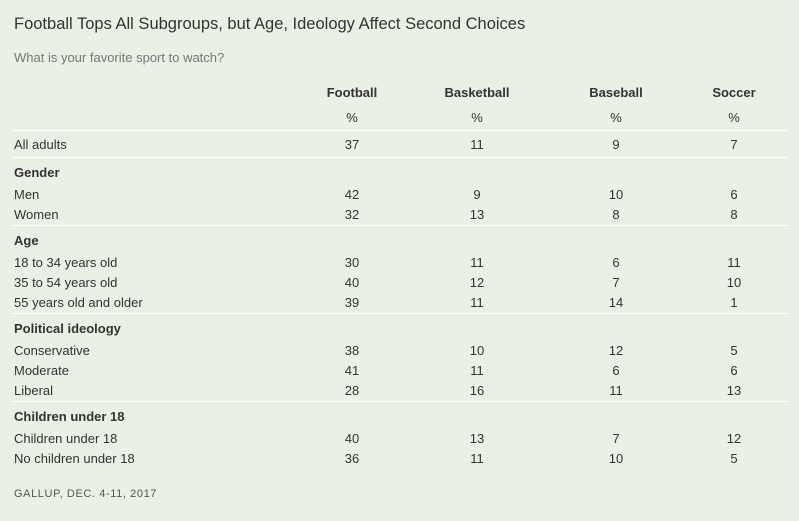 The width and height of the screenshot is (799, 521). What do you see at coordinates (400, 327) in the screenshot?
I see `section-heading: Political ideology` at bounding box center [400, 327].